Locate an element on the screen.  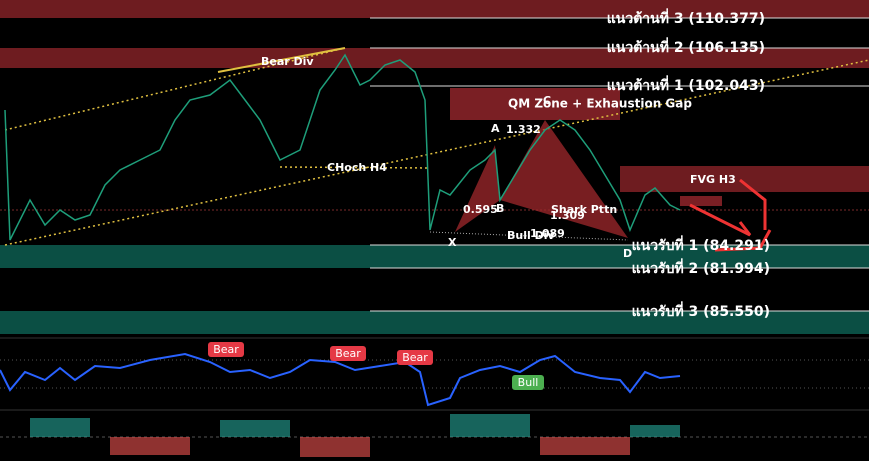
annotation: Bear Div is located at coordinates (287, 61).